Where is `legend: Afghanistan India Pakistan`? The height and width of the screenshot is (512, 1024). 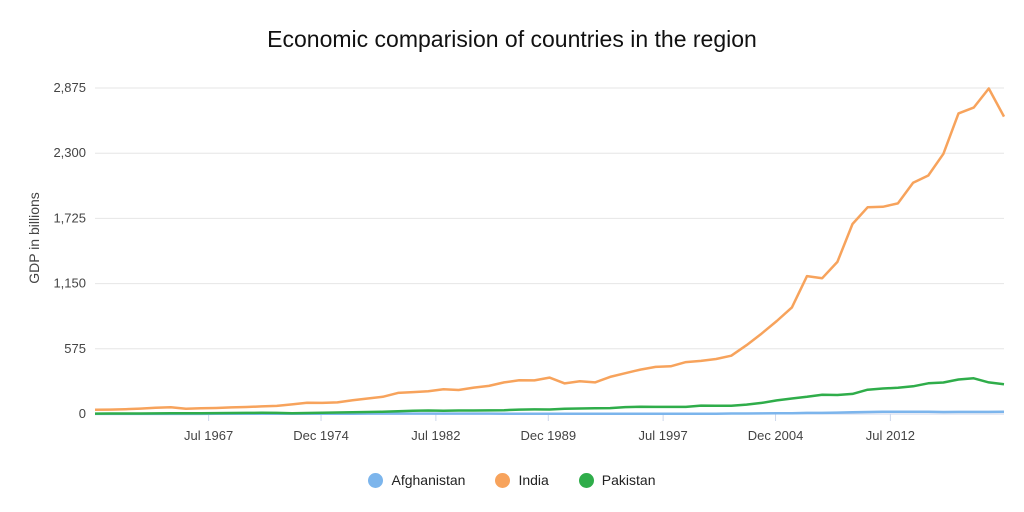
legend: Afghanistan India Pakistan is located at coordinates (512, 480).